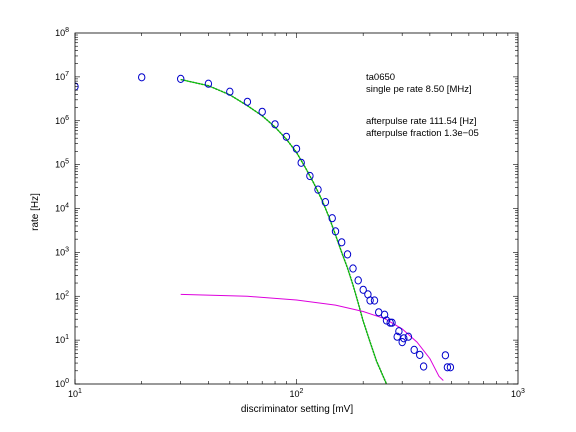  I want to click on annotation-tube-id: ta0650, so click(380, 77).